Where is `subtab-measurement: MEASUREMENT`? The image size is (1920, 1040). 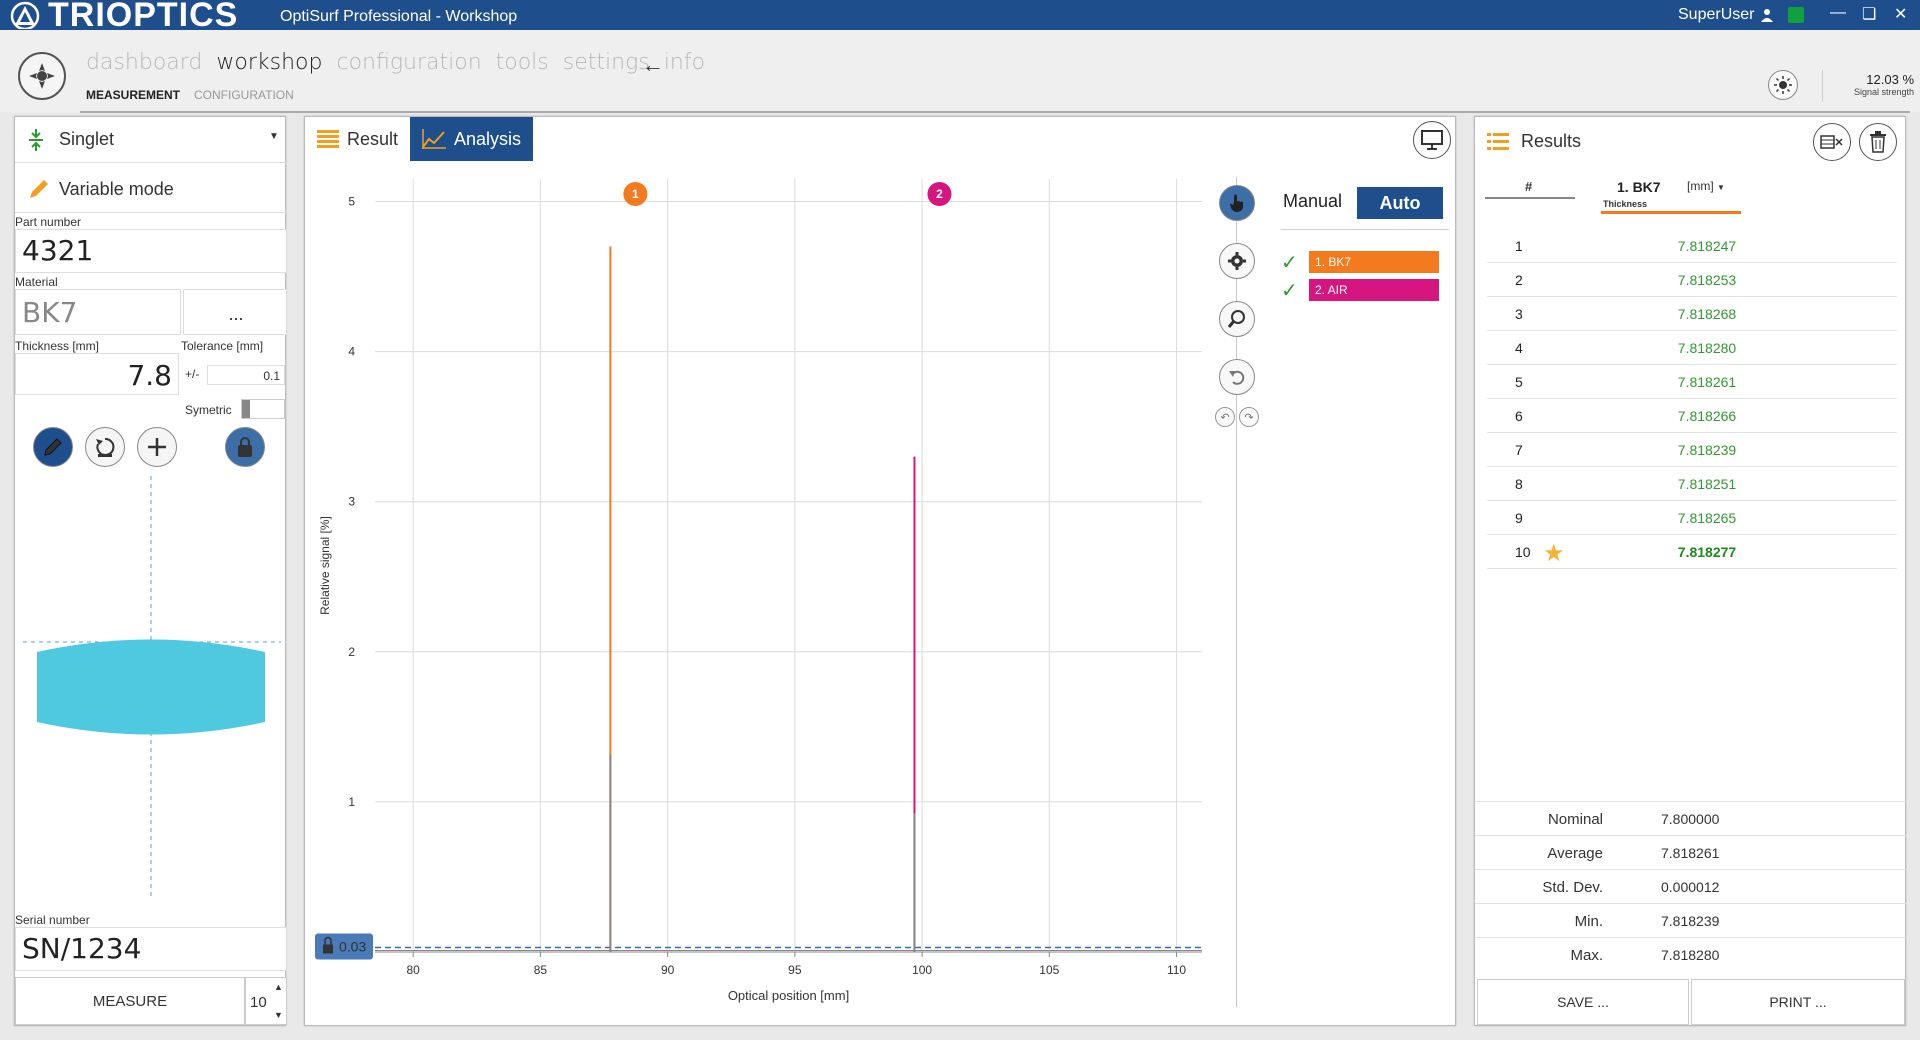
subtab-measurement: MEASUREMENT is located at coordinates (133, 95).